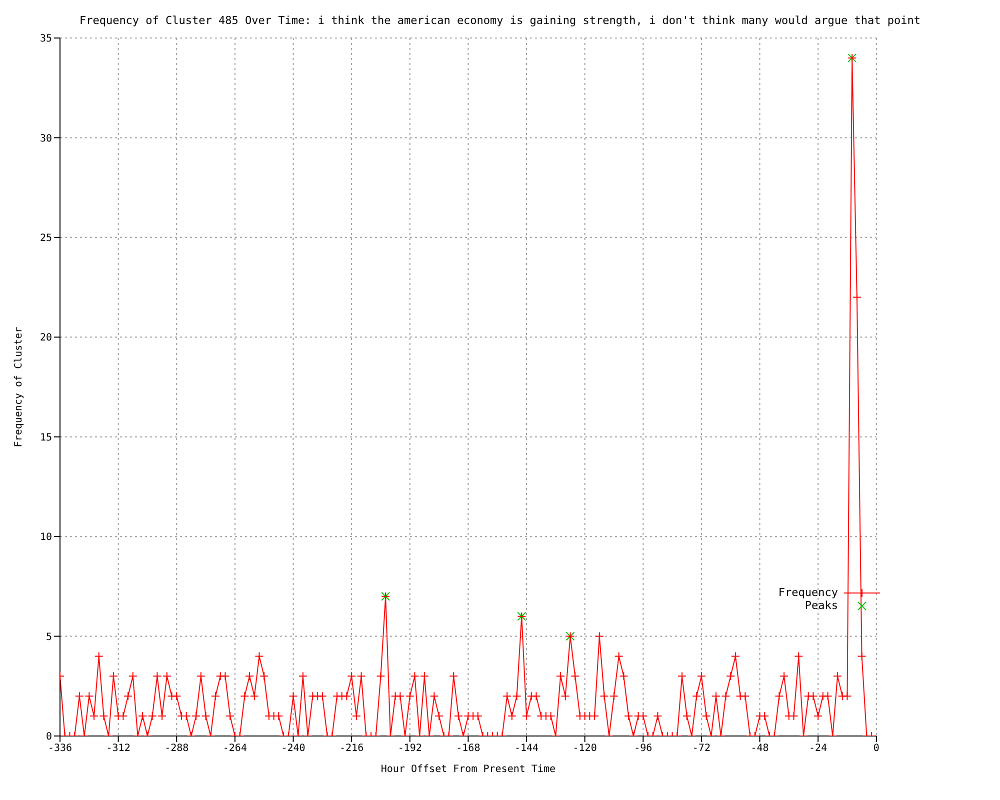 Image resolution: width=1000 pixels, height=800 pixels. I want to click on y-tick-label: 25, so click(46, 238).